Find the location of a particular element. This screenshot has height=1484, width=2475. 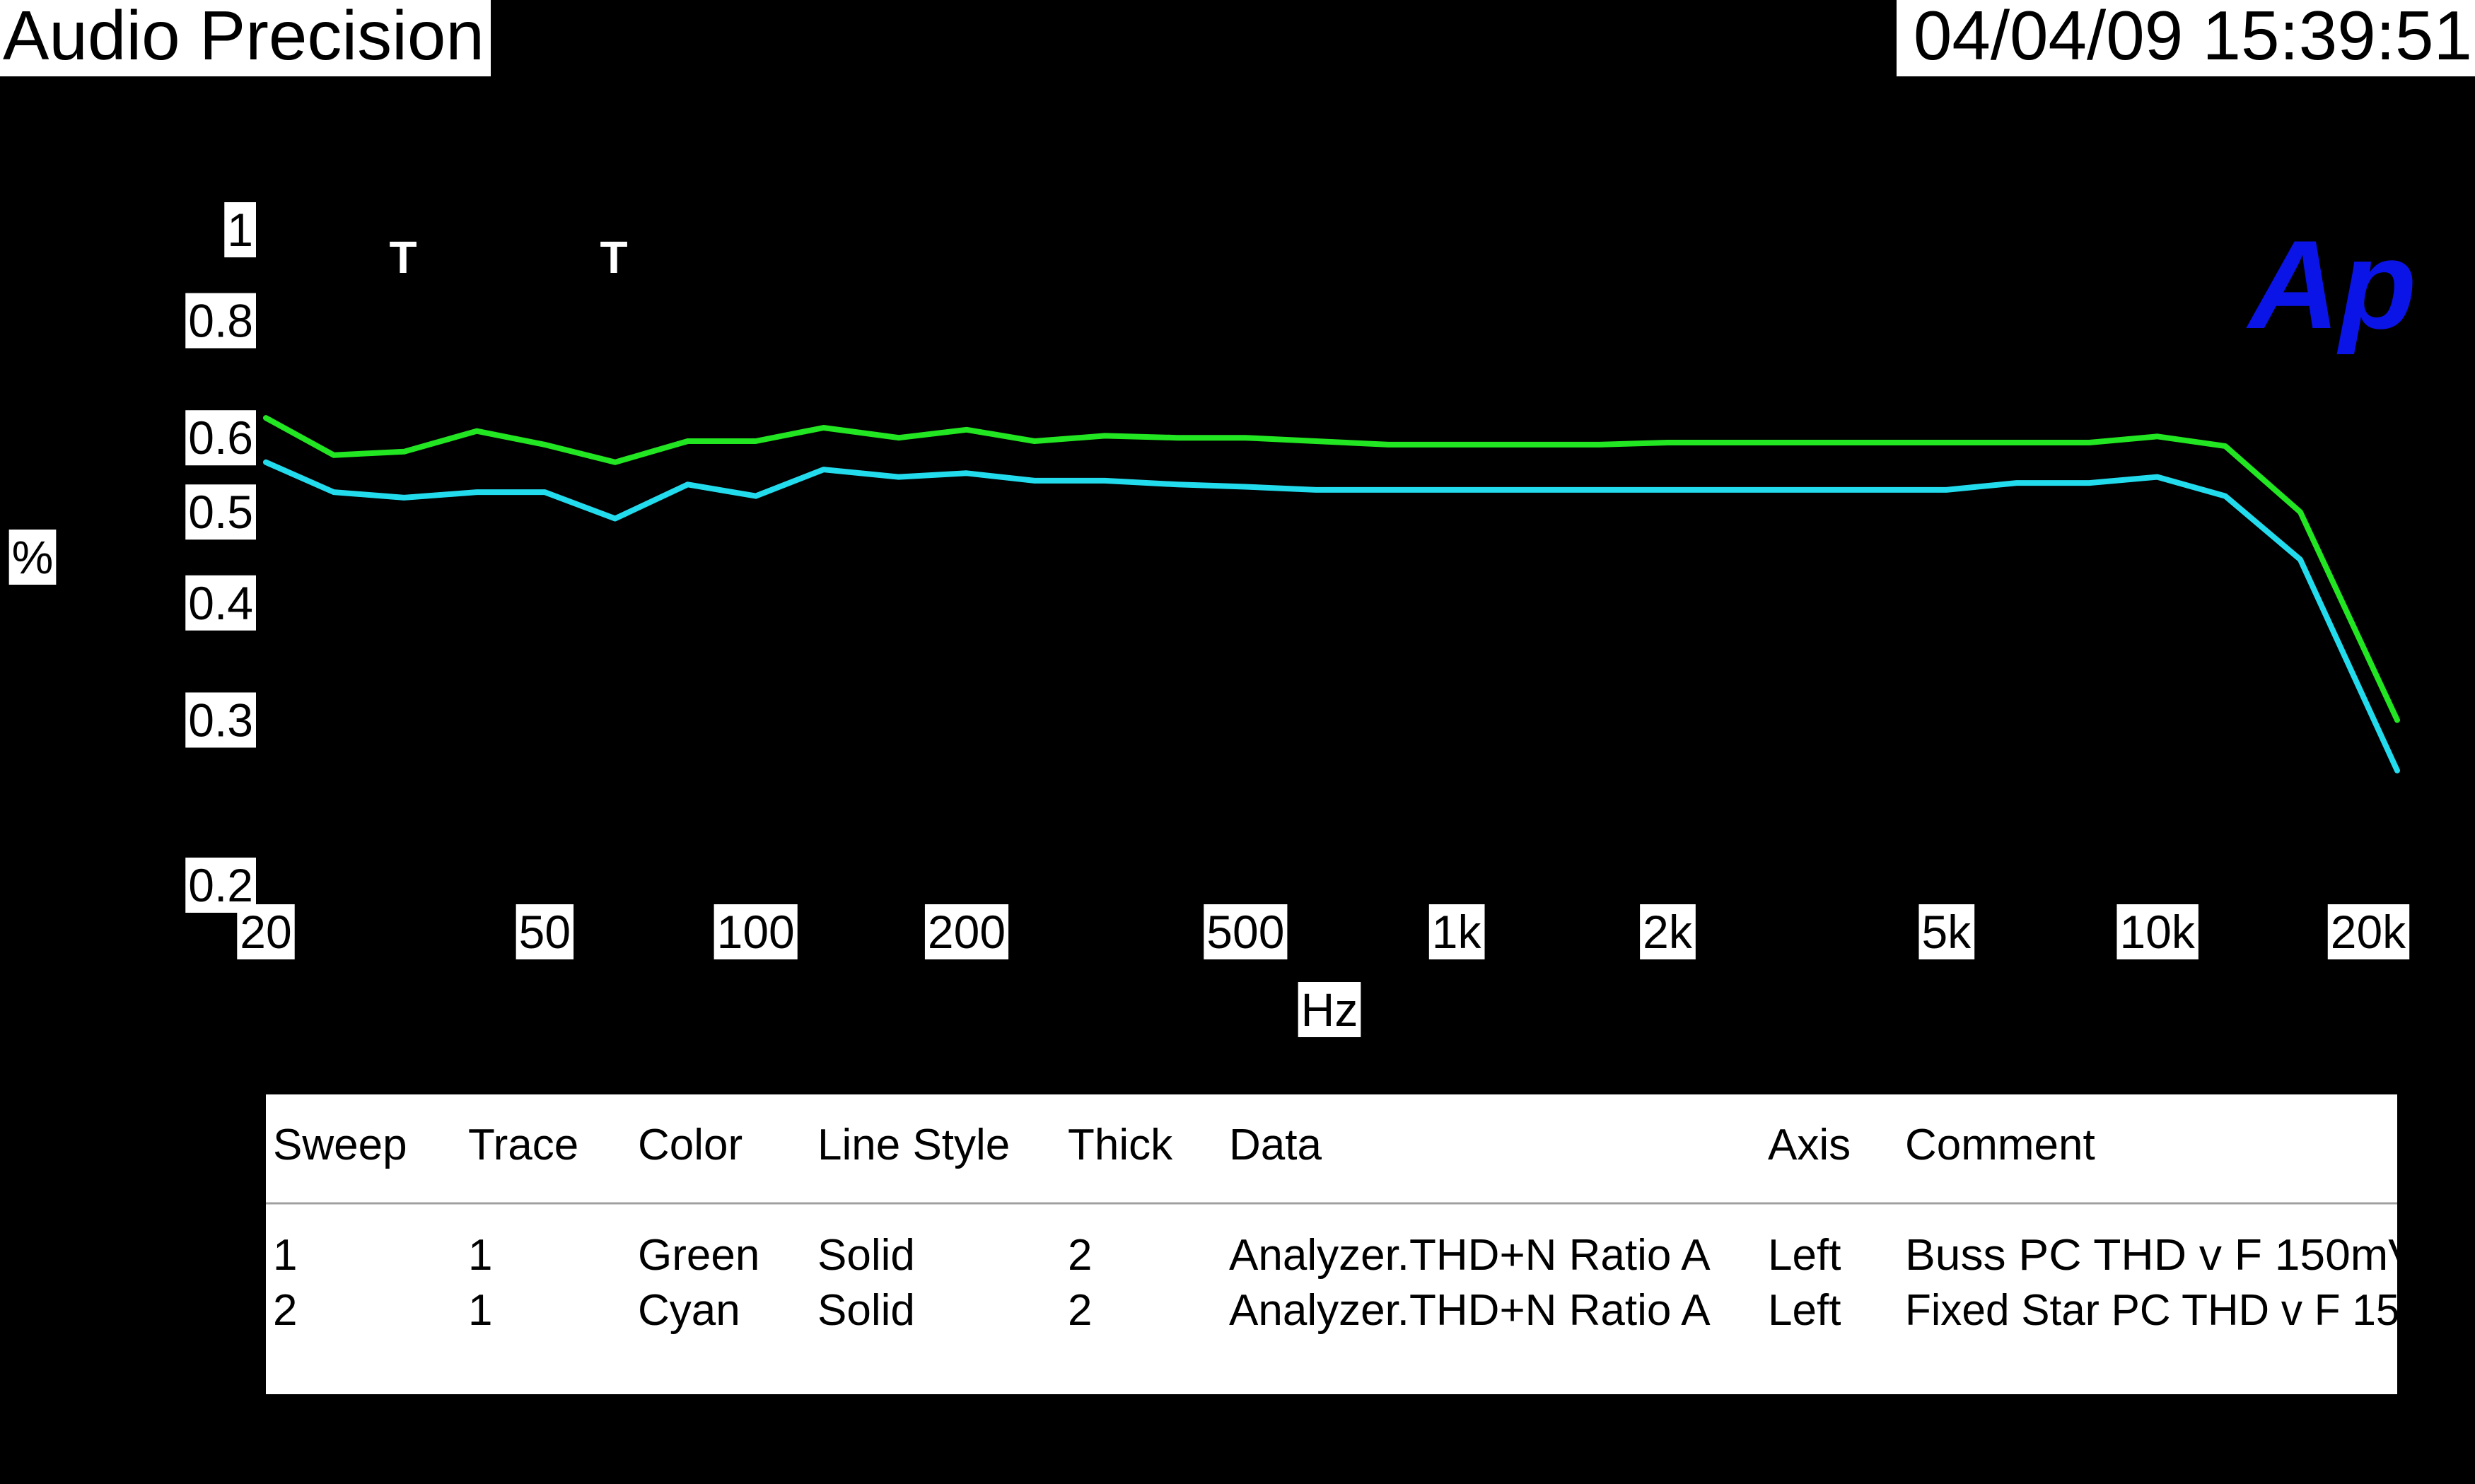

svg-text: 20k is located at coordinates (2368, 932).